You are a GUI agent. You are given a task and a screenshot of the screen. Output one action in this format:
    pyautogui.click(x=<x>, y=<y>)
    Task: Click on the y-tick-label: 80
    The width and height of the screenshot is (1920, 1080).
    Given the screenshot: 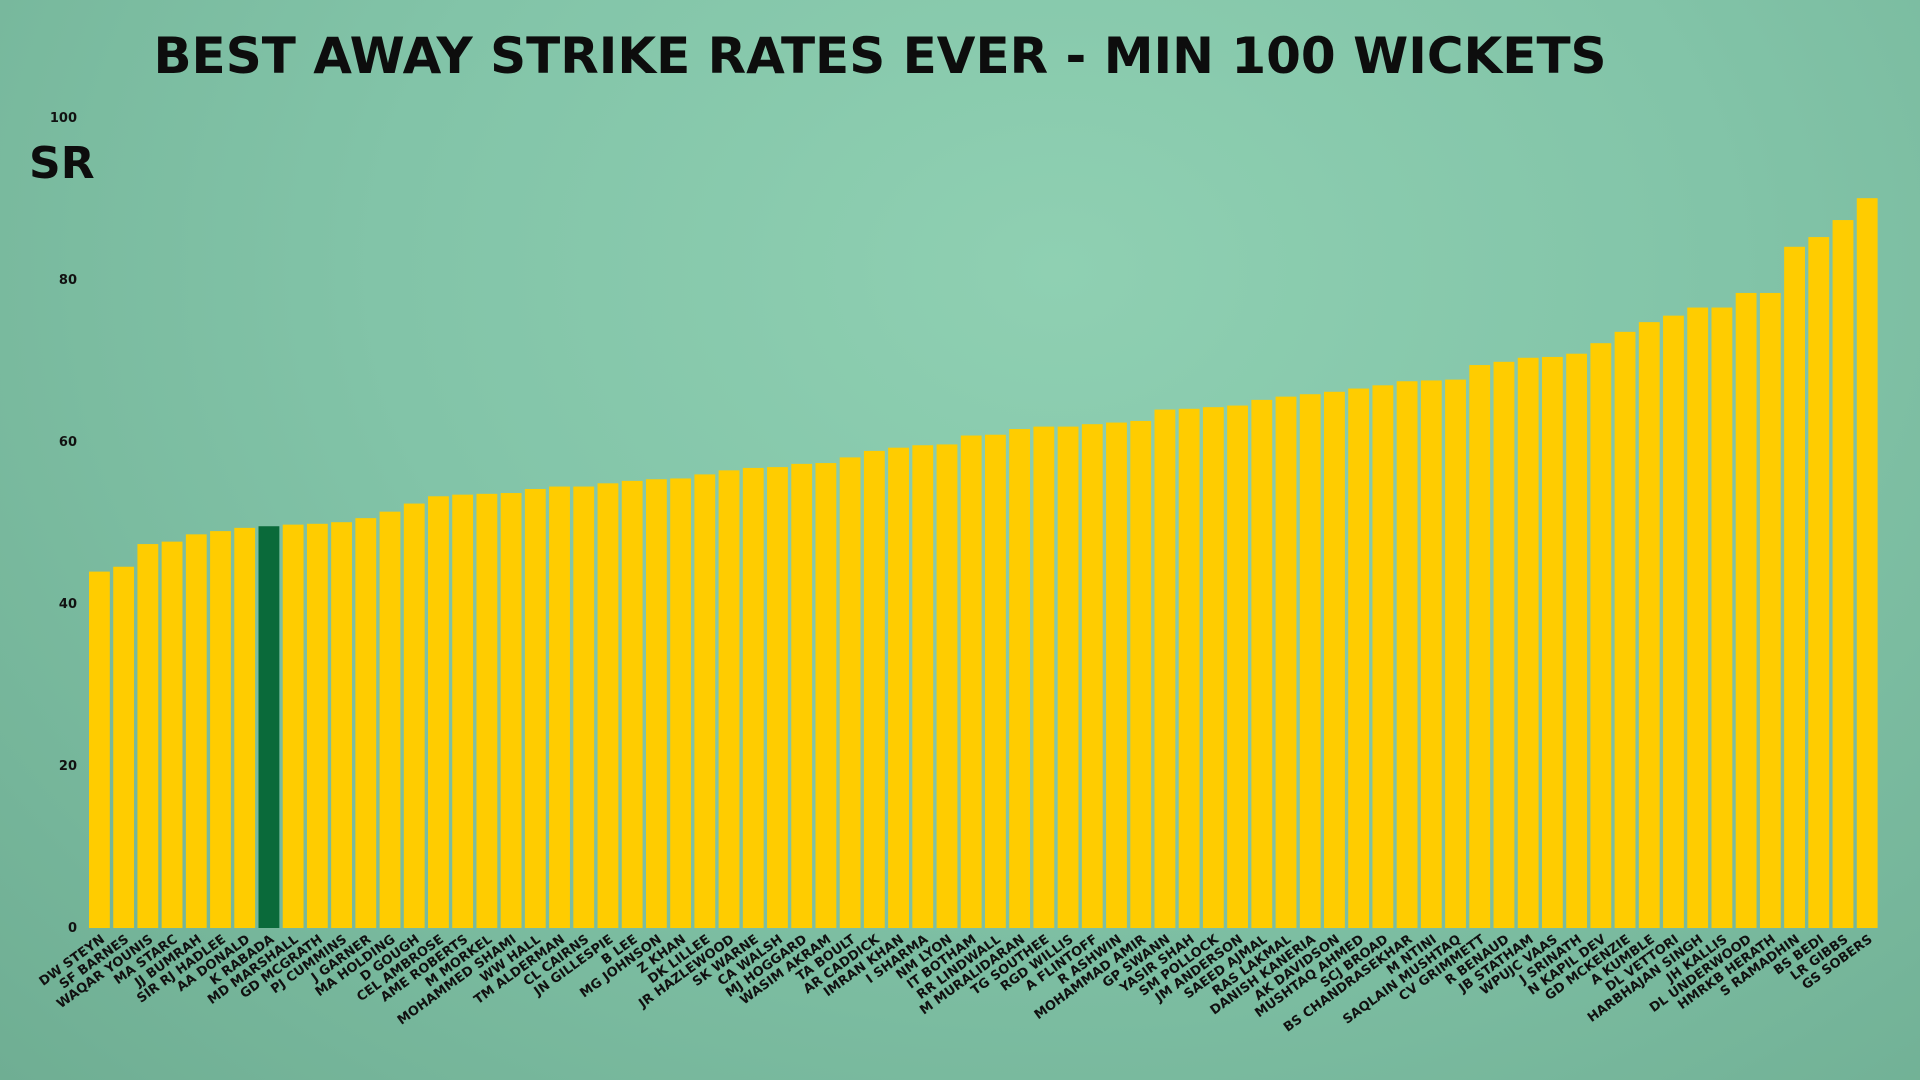 What is the action you would take?
    pyautogui.click(x=68, y=280)
    